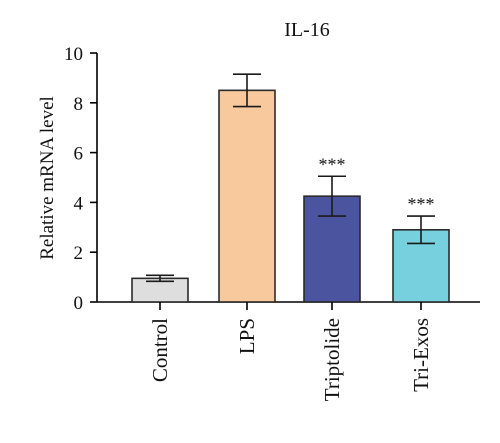  I want to click on x-tick-label: LPS, so click(247, 336).